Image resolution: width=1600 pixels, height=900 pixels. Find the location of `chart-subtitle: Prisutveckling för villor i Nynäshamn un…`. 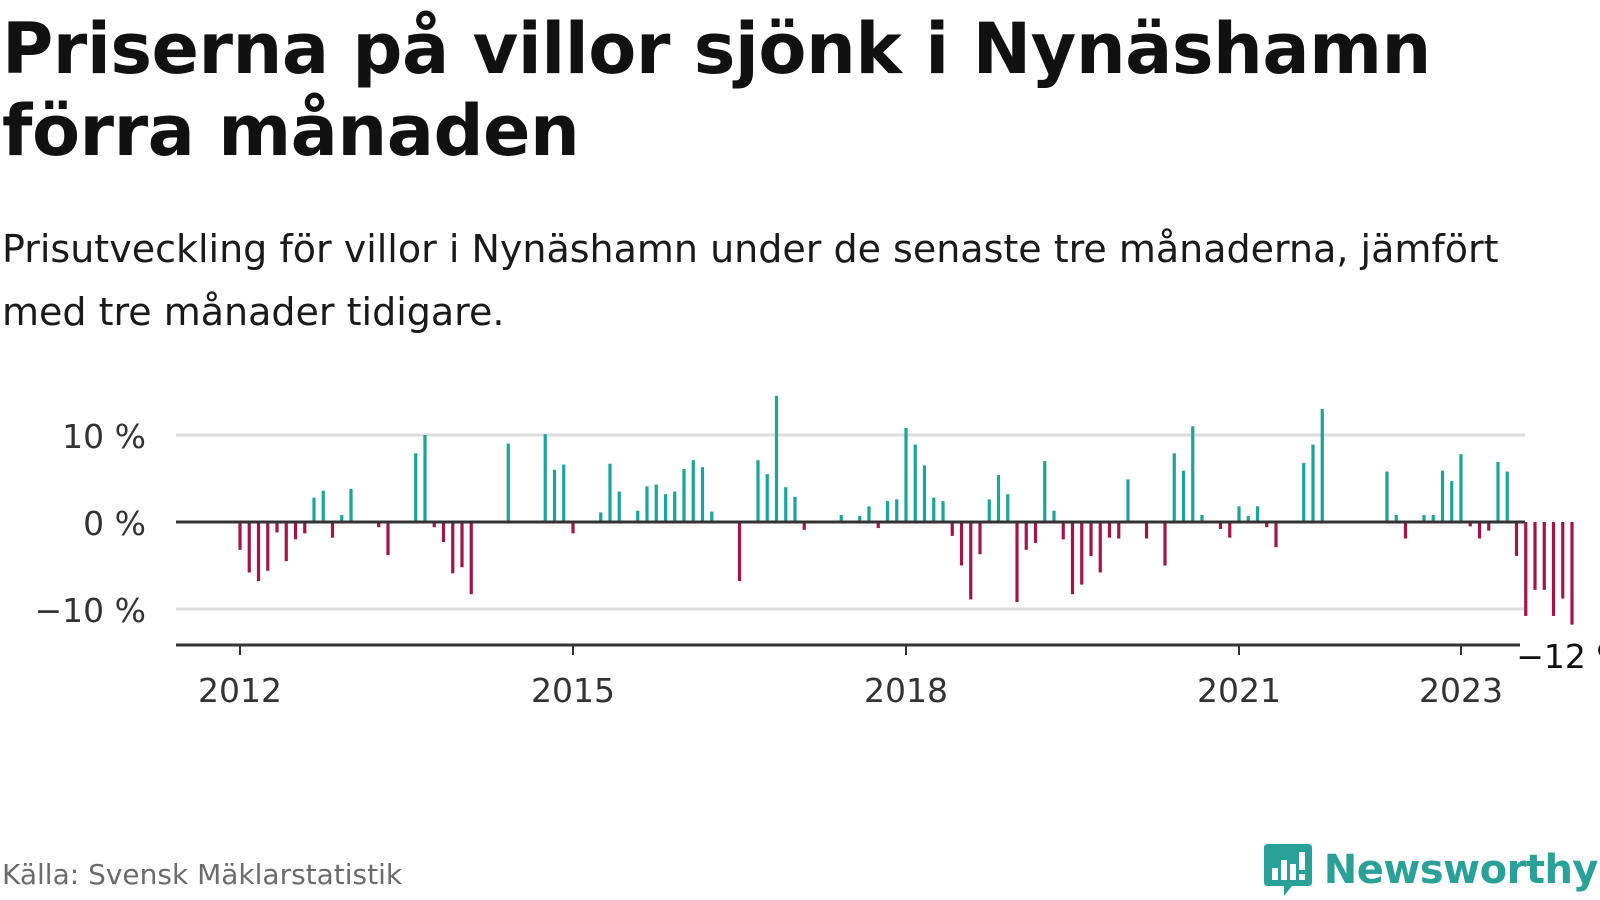

chart-subtitle: Prisutveckling för villor i Nynäshamn un… is located at coordinates (750, 280).